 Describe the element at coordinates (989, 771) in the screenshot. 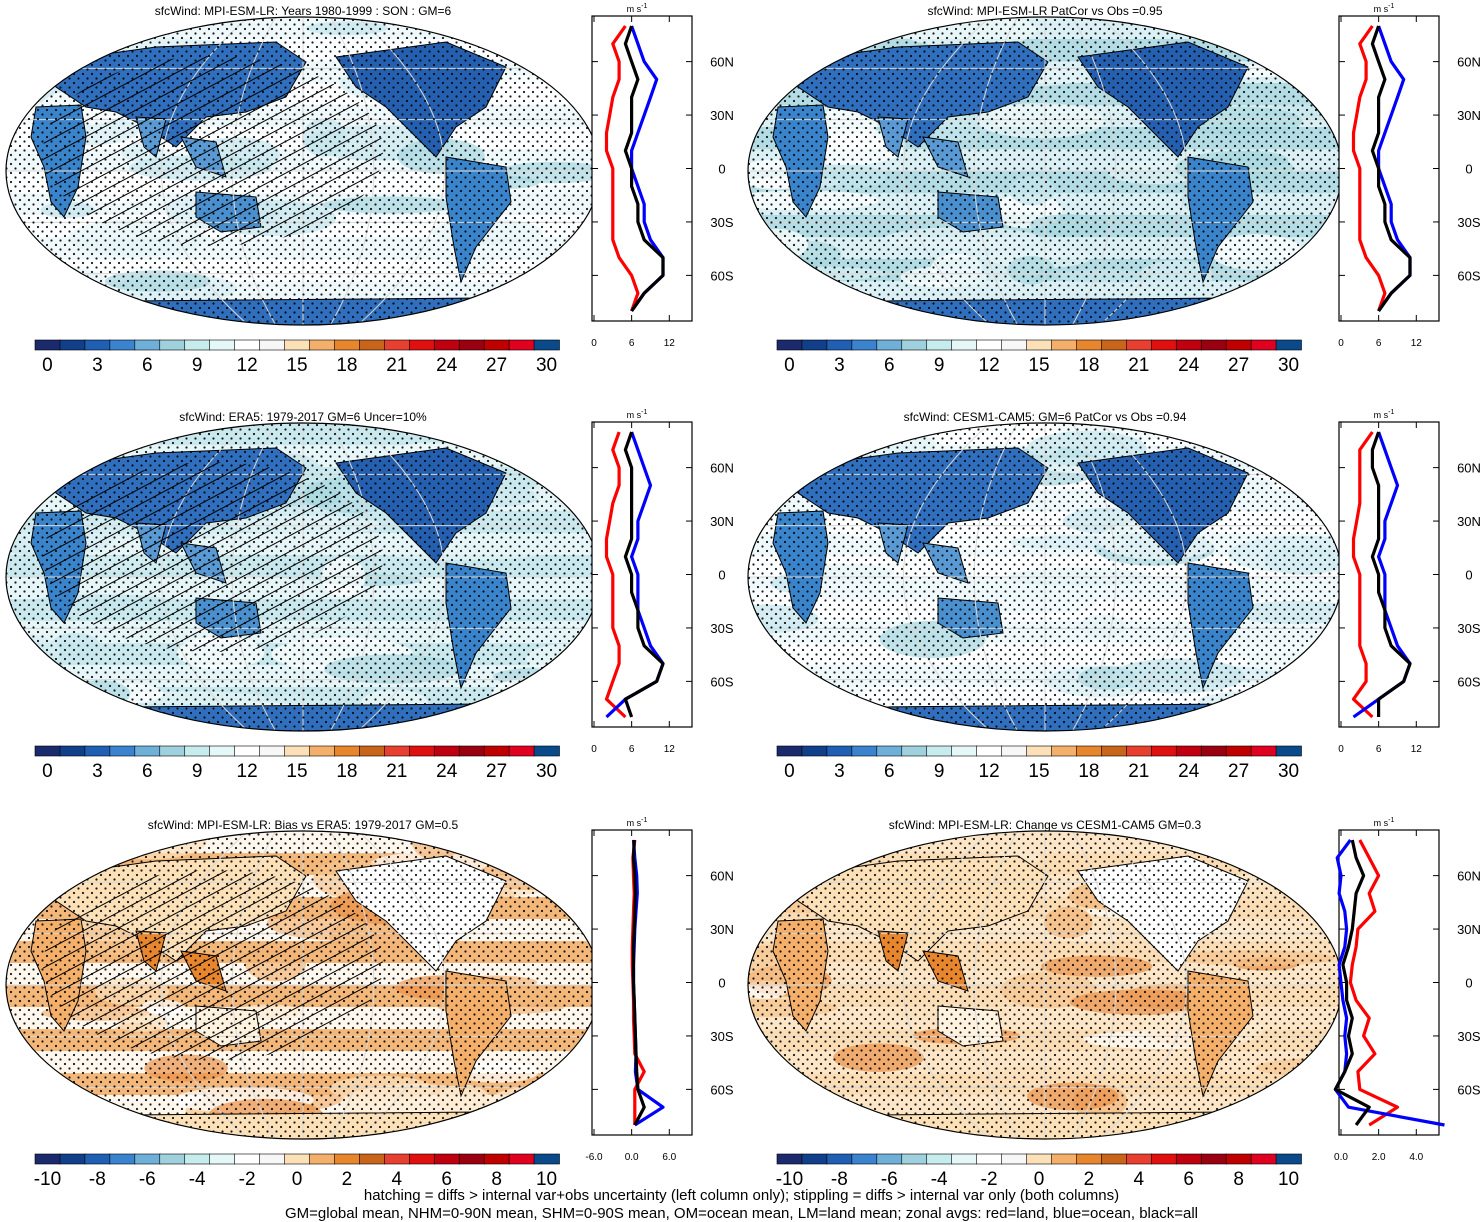

I see `colorbar-label: 12` at that location.